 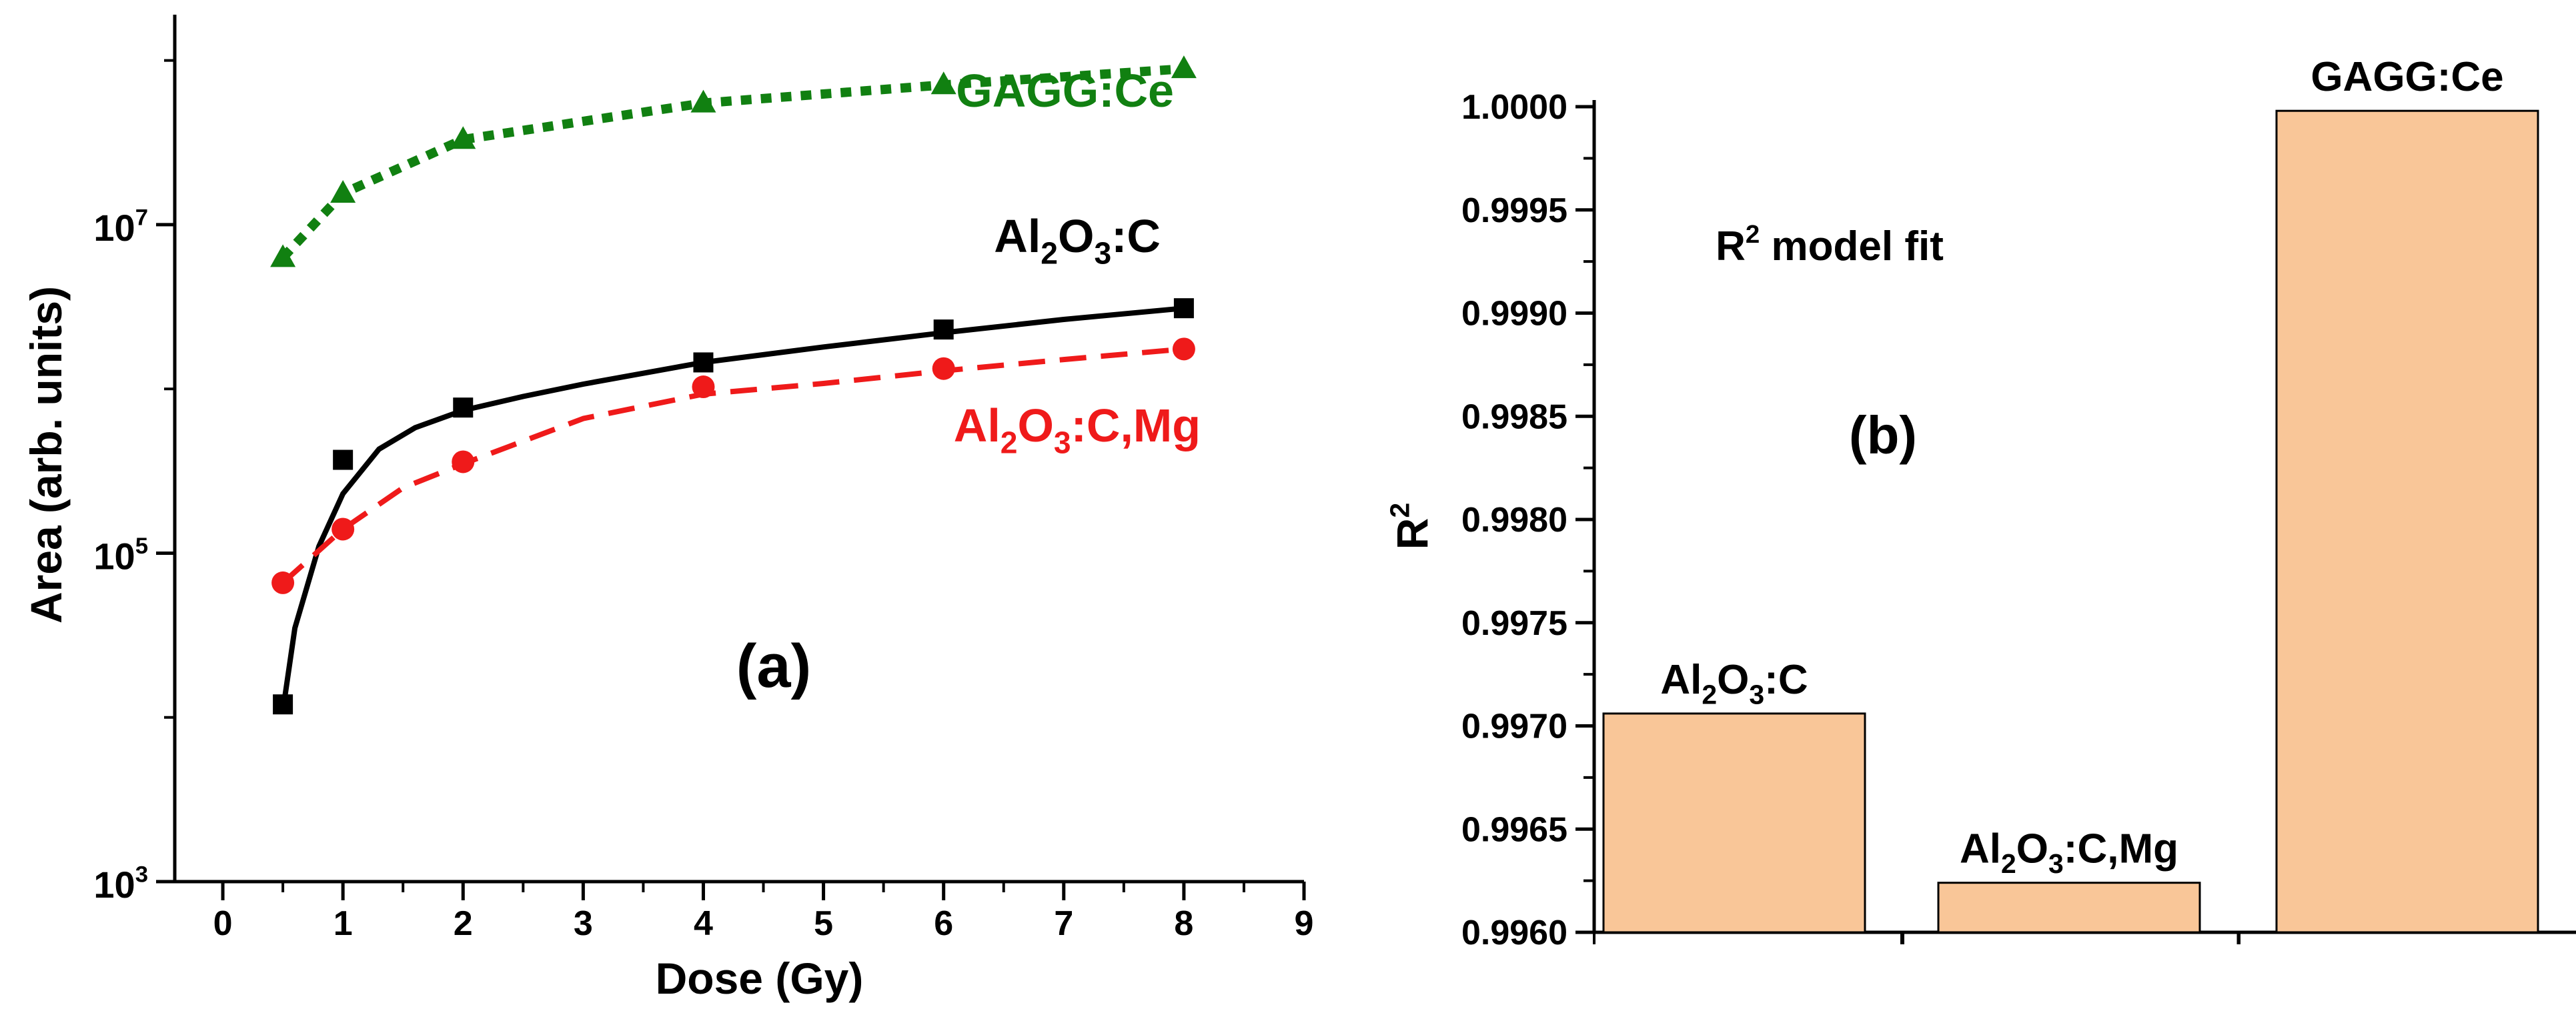 What do you see at coordinates (121, 556) in the screenshot?
I see `a-y-tick-label: 10⁵` at bounding box center [121, 556].